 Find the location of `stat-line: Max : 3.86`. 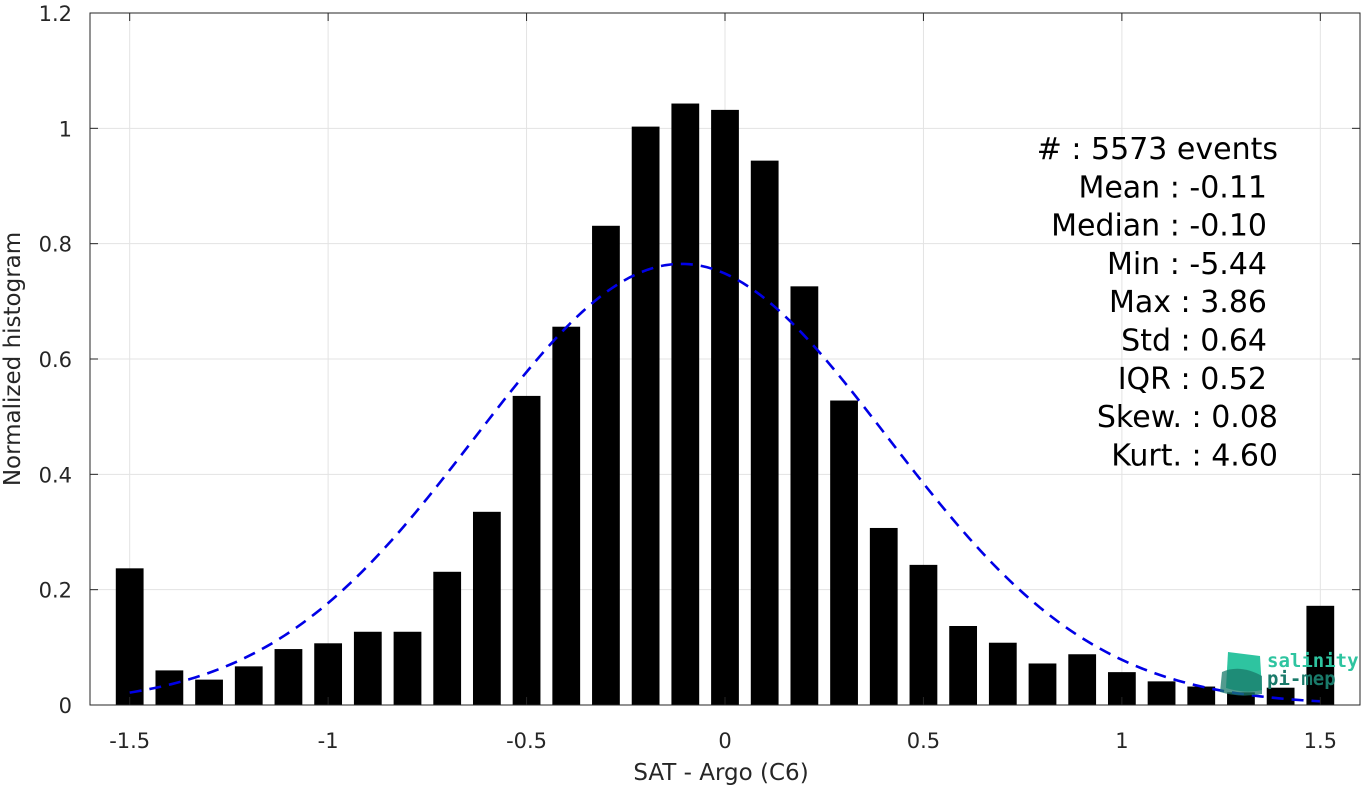

stat-line: Max : 3.86 is located at coordinates (1188, 302).